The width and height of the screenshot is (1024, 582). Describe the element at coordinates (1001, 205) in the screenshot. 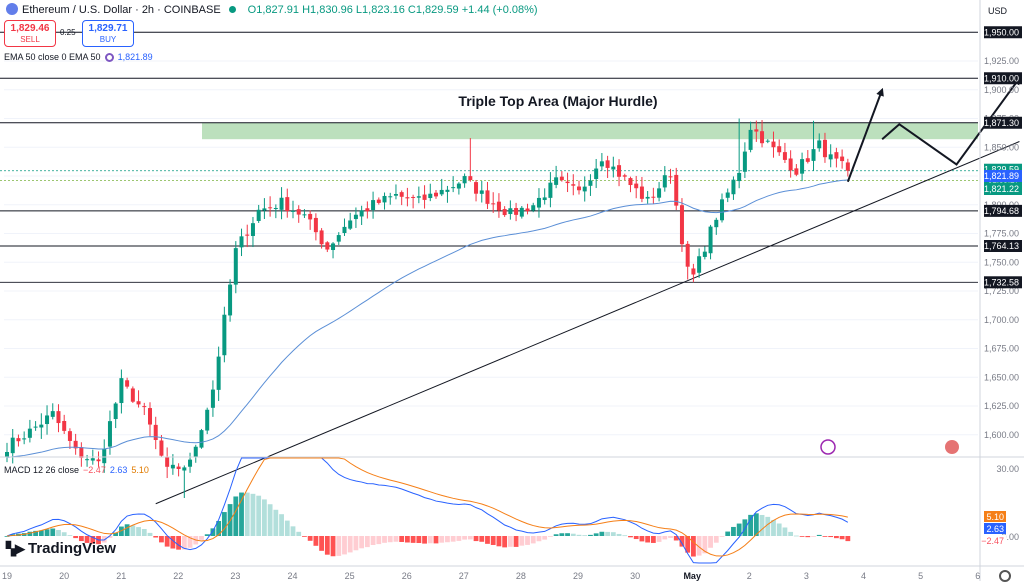

I see `y-tick-label: 1,800.00` at that location.